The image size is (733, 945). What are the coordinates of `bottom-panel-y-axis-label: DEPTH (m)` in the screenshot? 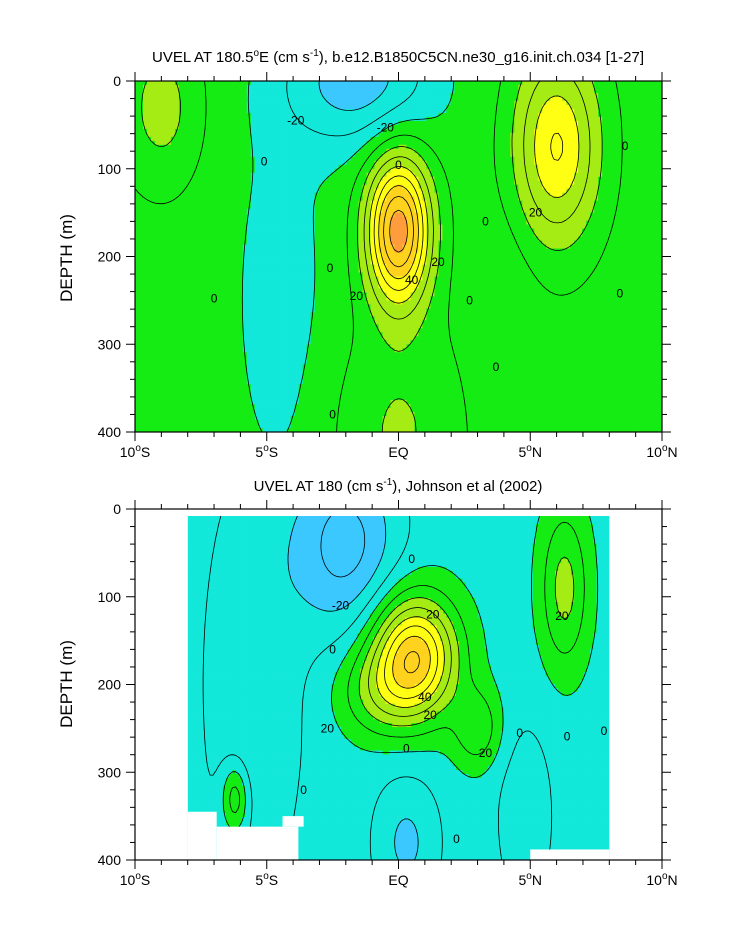 It's located at (66, 684).